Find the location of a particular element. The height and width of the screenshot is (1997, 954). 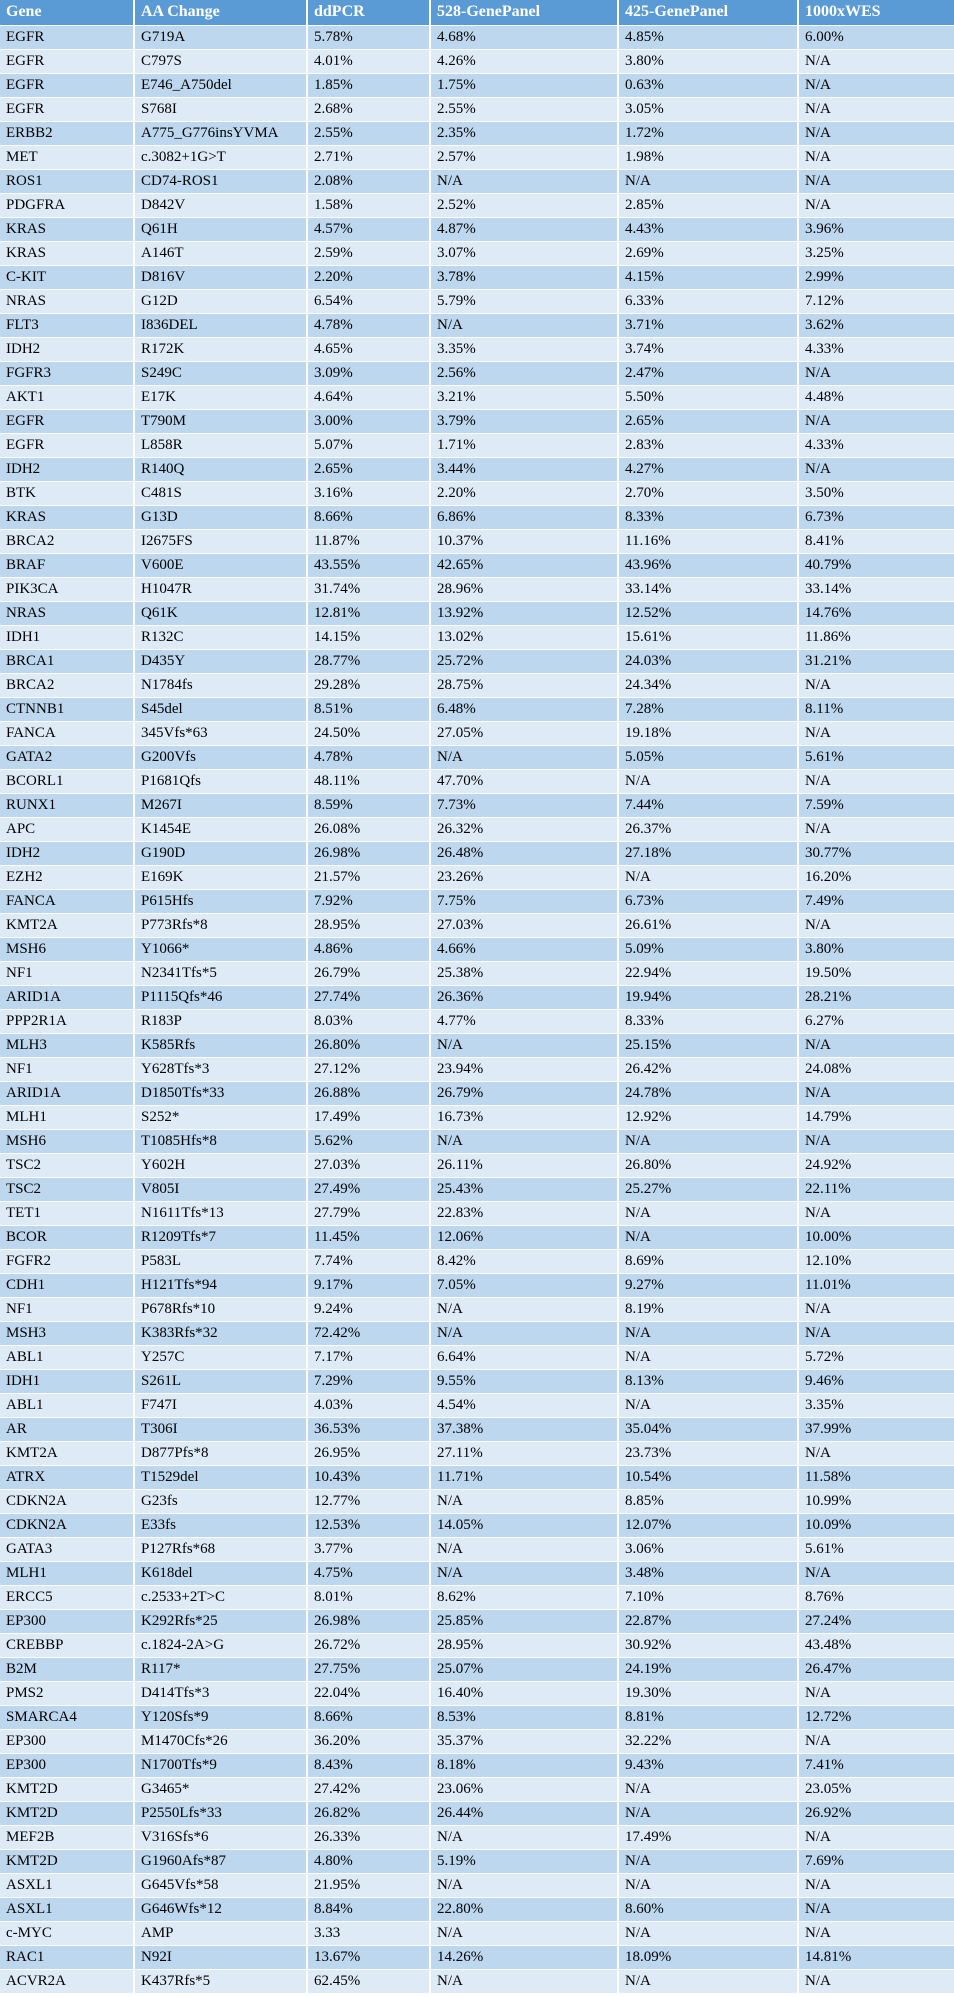

cell-ddpcr: 1.85% is located at coordinates (368, 85).